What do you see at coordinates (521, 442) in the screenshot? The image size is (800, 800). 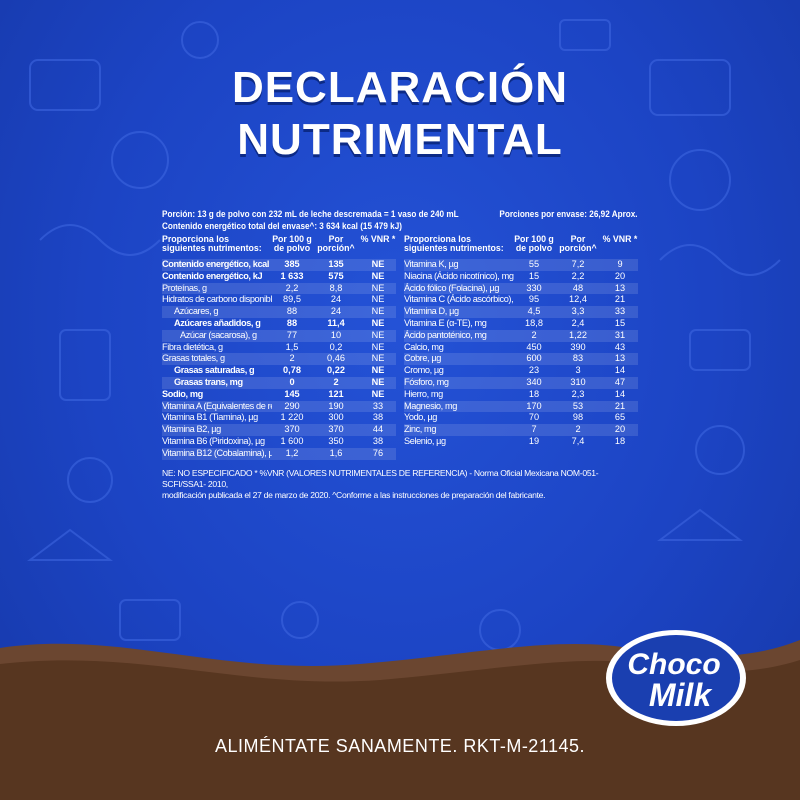 I see `table-row: Selenio, µg 19 7,4 18` at bounding box center [521, 442].